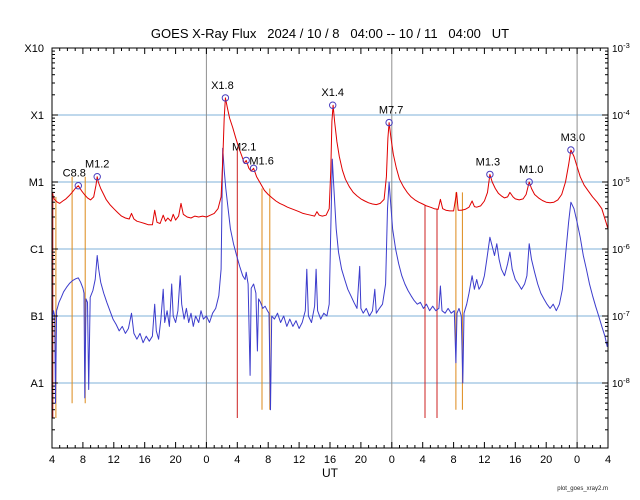 This screenshot has width=640, height=500. I want to click on y-class-label-X10: X10, so click(34, 49).